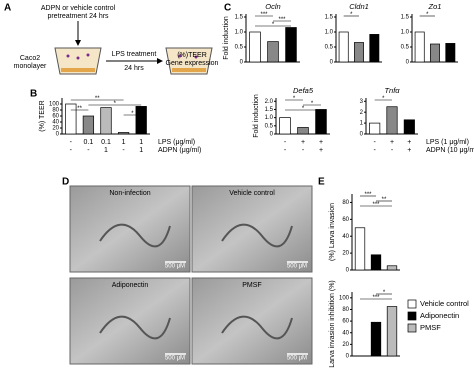 The height and width of the screenshot is (368, 474). What do you see at coordinates (227, 8) in the screenshot?
I see `panel-label: C` at bounding box center [227, 8].